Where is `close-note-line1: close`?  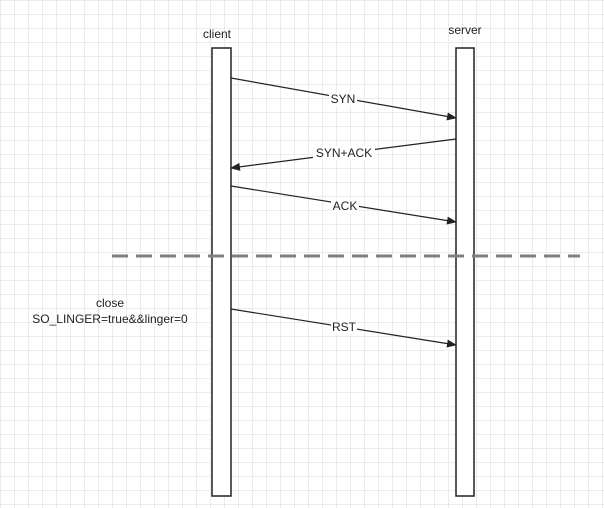 close-note-line1: close is located at coordinates (110, 303).